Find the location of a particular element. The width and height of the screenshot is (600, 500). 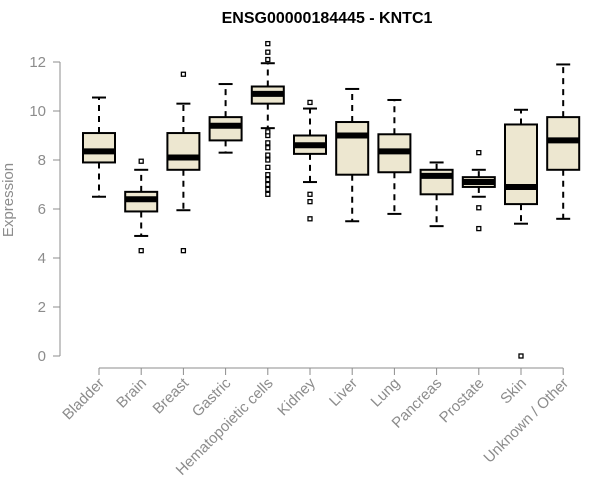

box-pancreas is located at coordinates (436, 194).